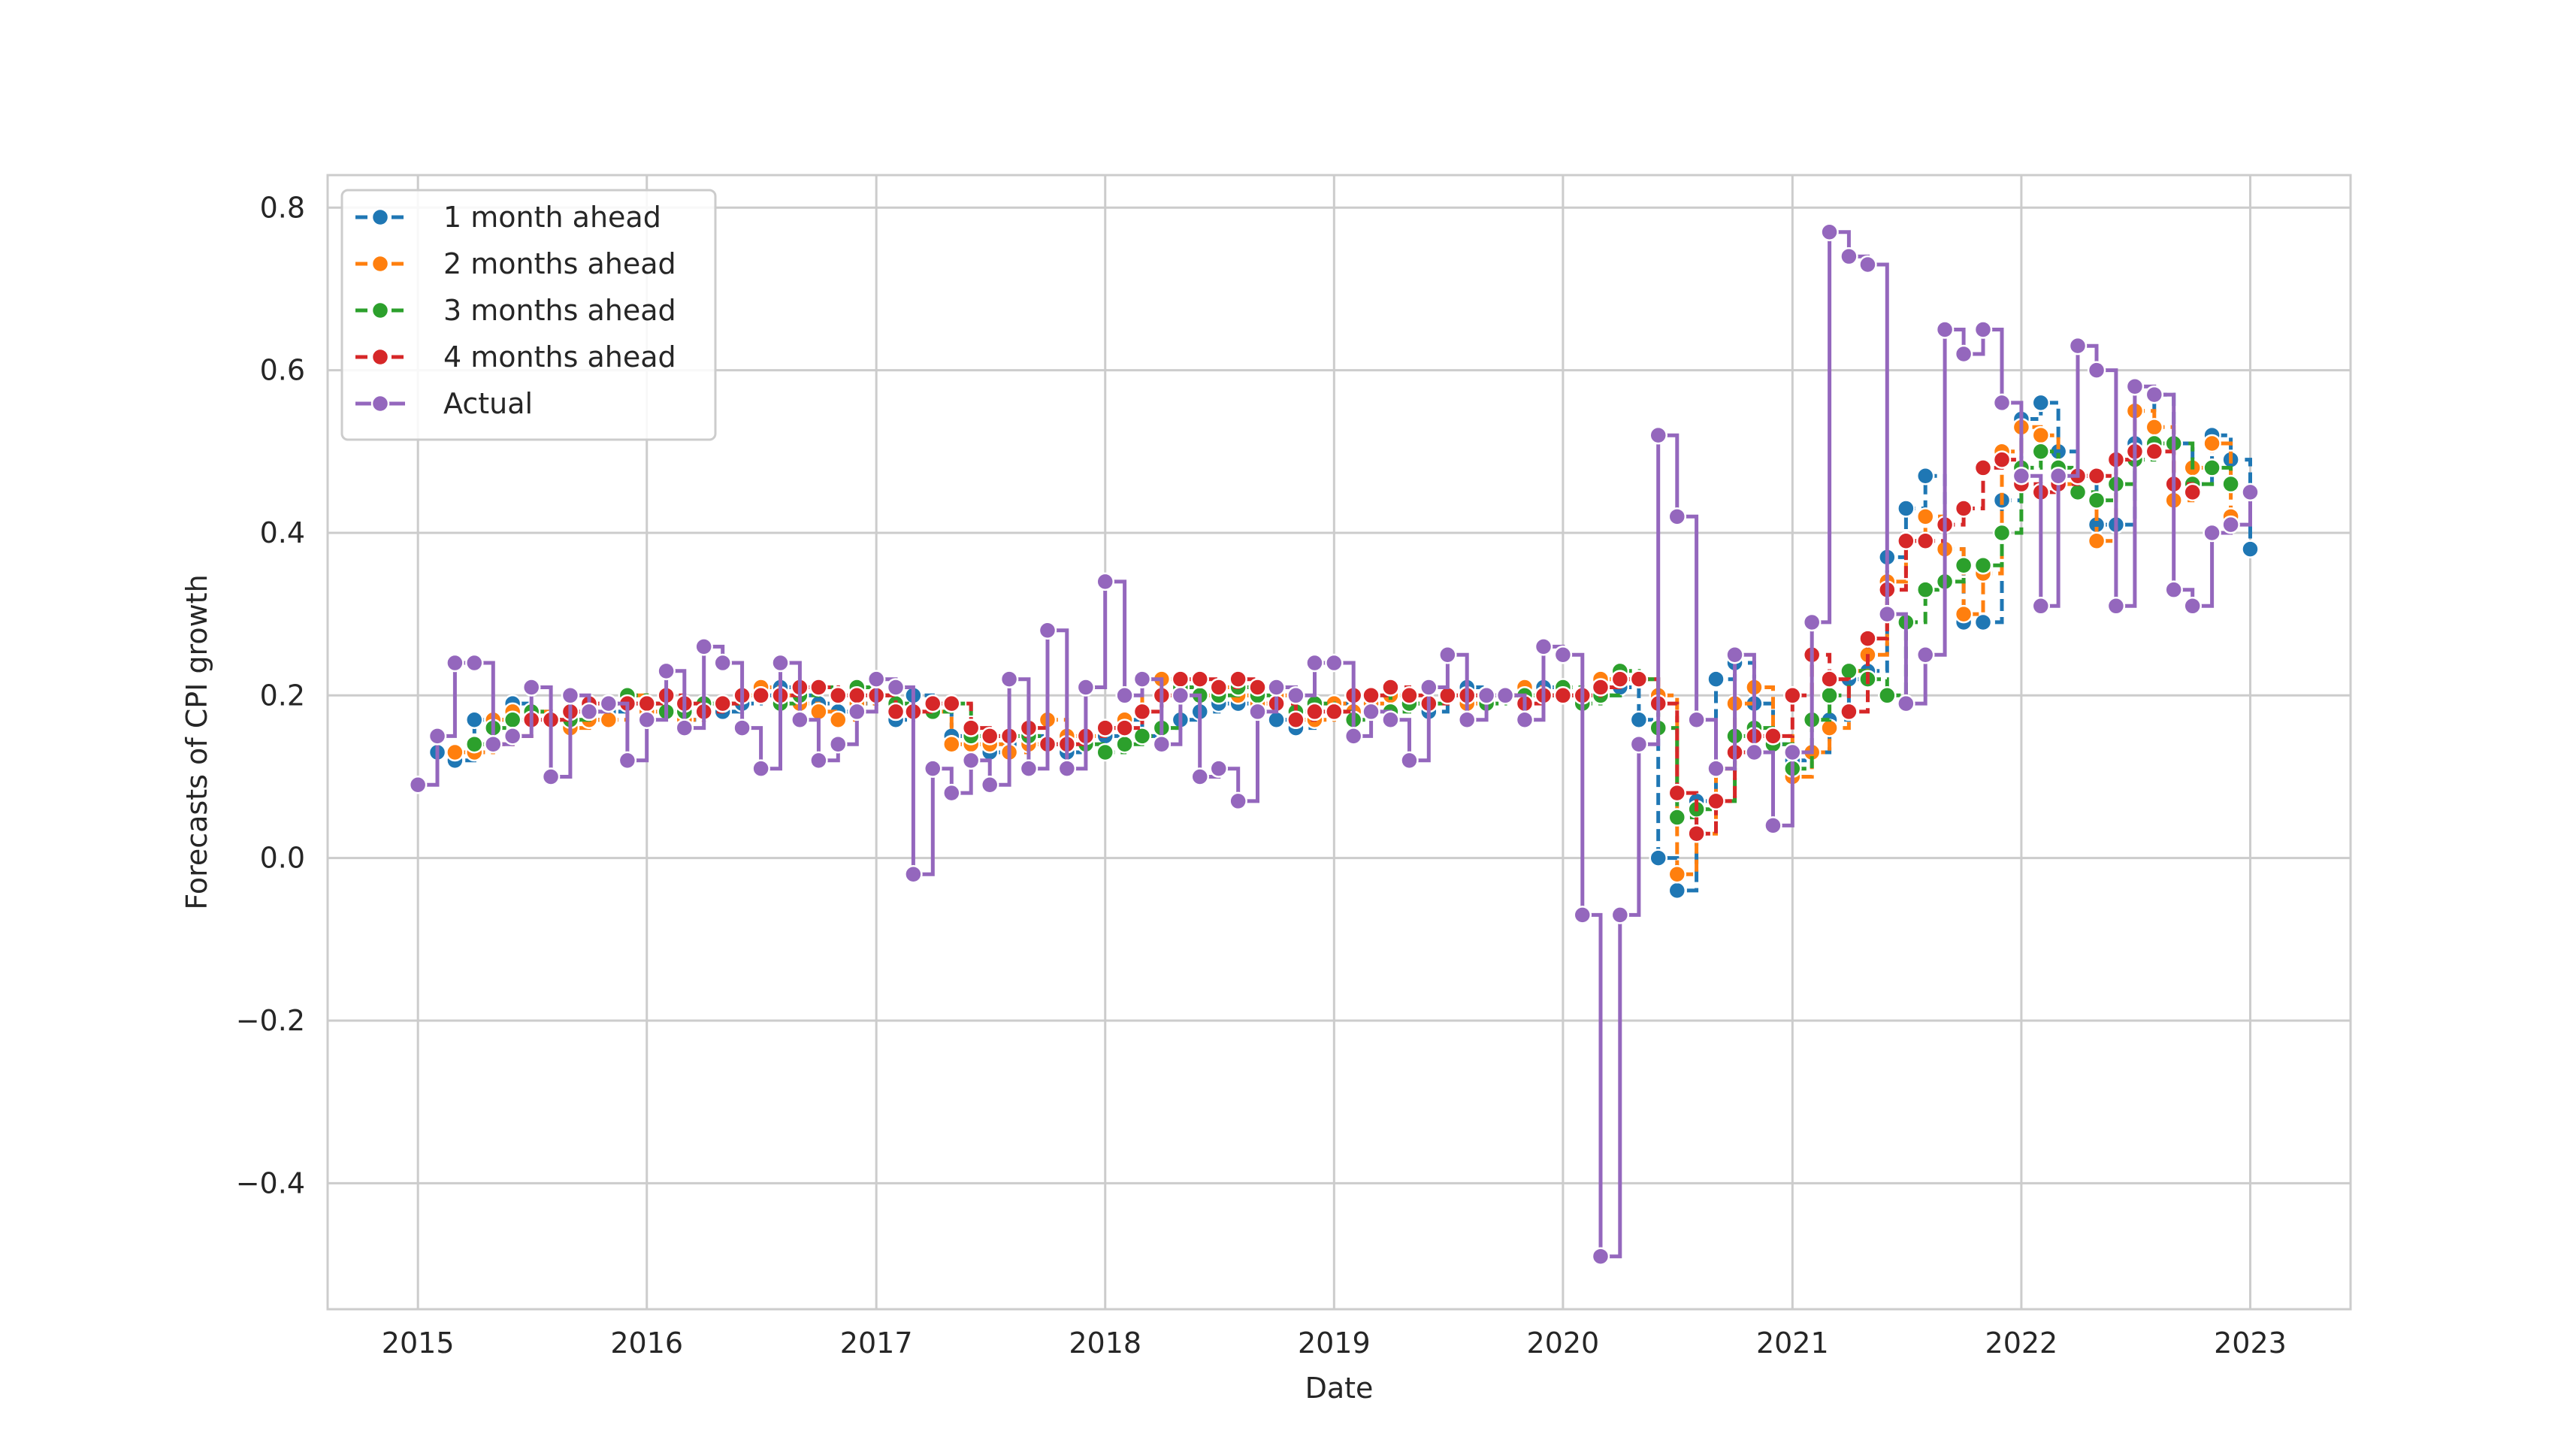  I want to click on legend-item: 3 months ahead, so click(515, 310).